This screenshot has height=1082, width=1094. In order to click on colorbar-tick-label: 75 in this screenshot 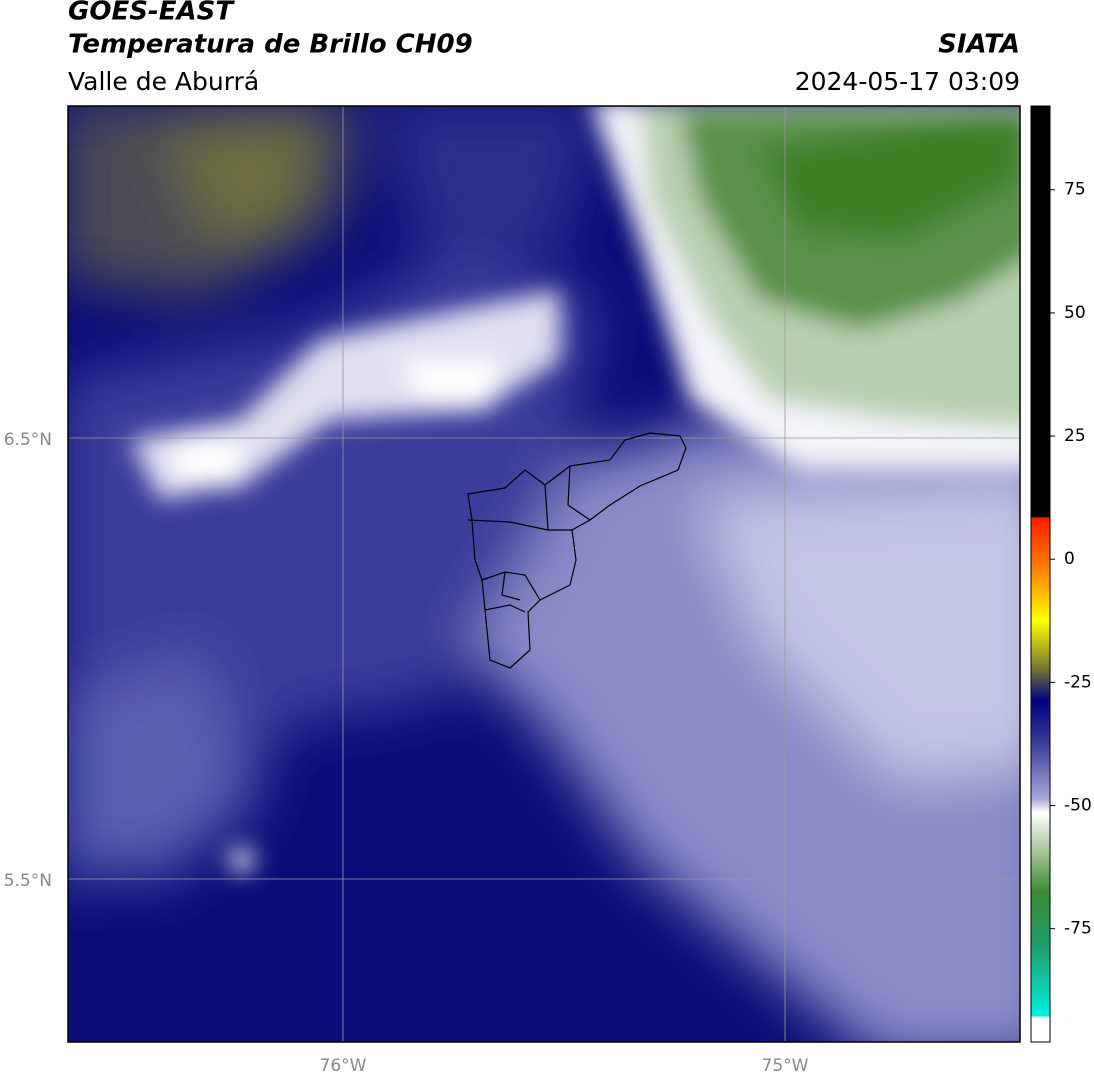, I will do `click(1075, 190)`.